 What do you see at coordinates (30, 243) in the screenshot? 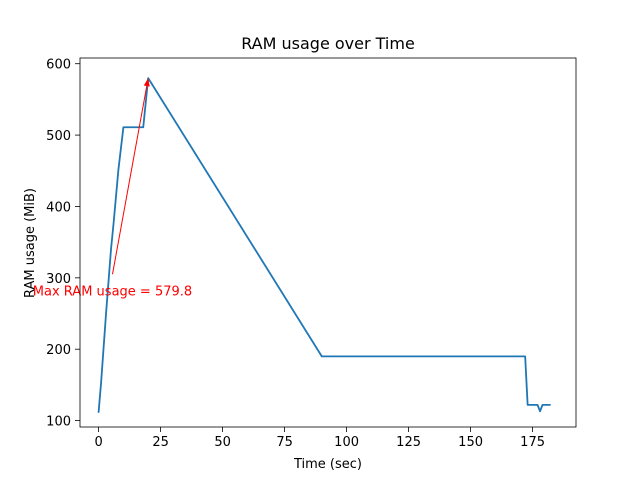
I see `y-axis-title: RAM usage (MiB)` at bounding box center [30, 243].